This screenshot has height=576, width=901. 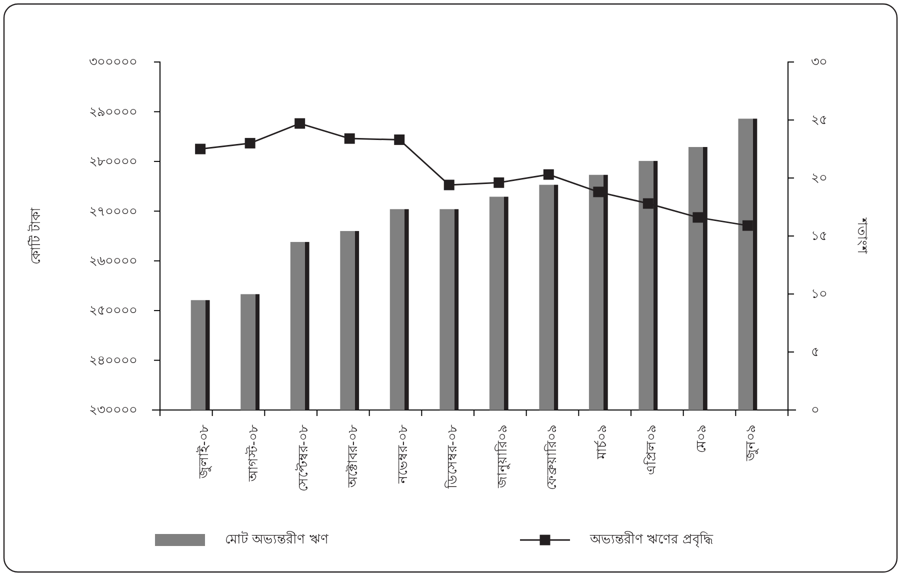 I want to click on x-tick-label: ডিসেম্বর-০৮, so click(x=452, y=457).